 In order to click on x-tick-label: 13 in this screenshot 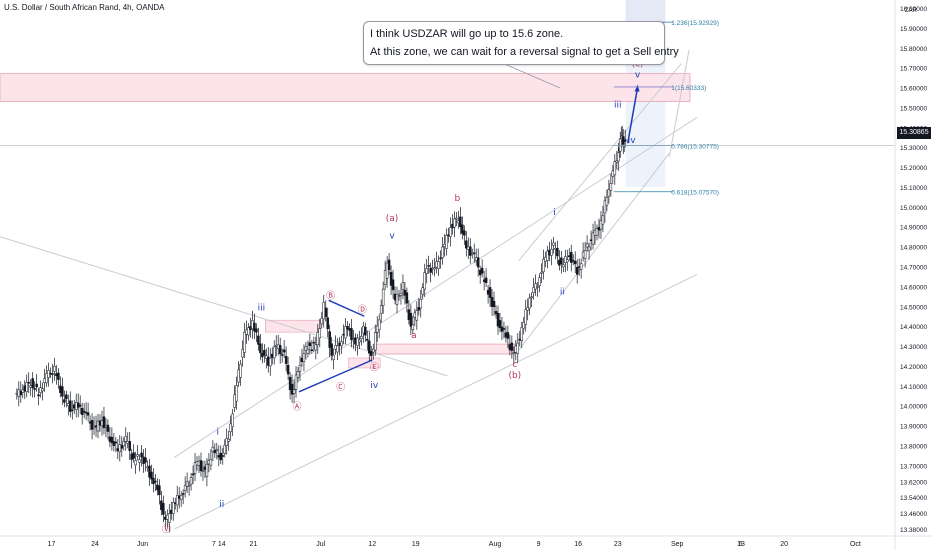, I will do `click(741, 544)`.